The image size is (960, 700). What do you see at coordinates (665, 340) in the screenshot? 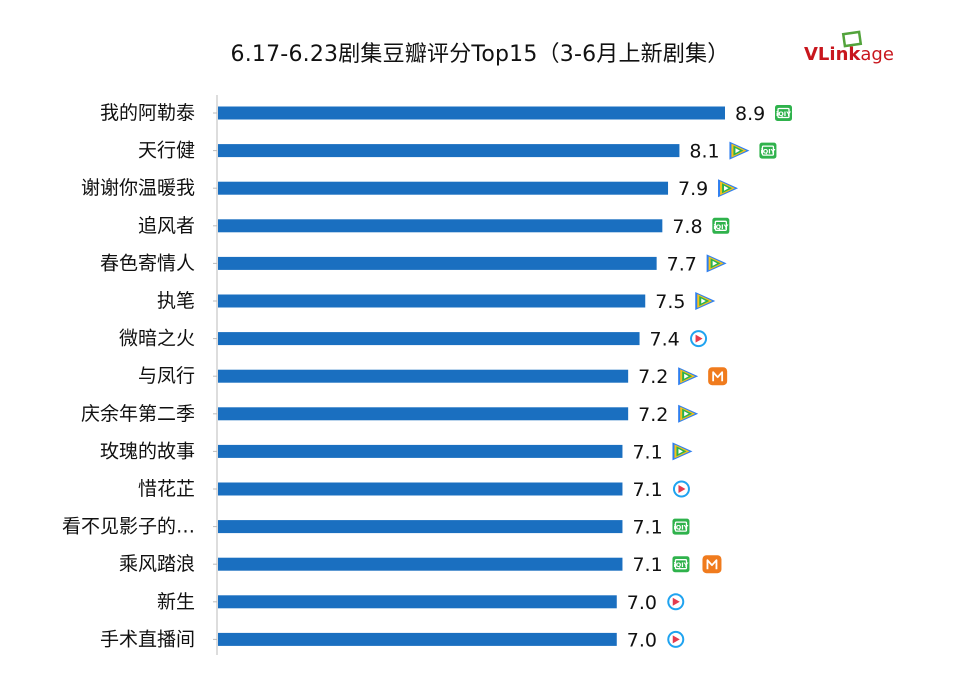
I see `value-label: 7.4` at bounding box center [665, 340].